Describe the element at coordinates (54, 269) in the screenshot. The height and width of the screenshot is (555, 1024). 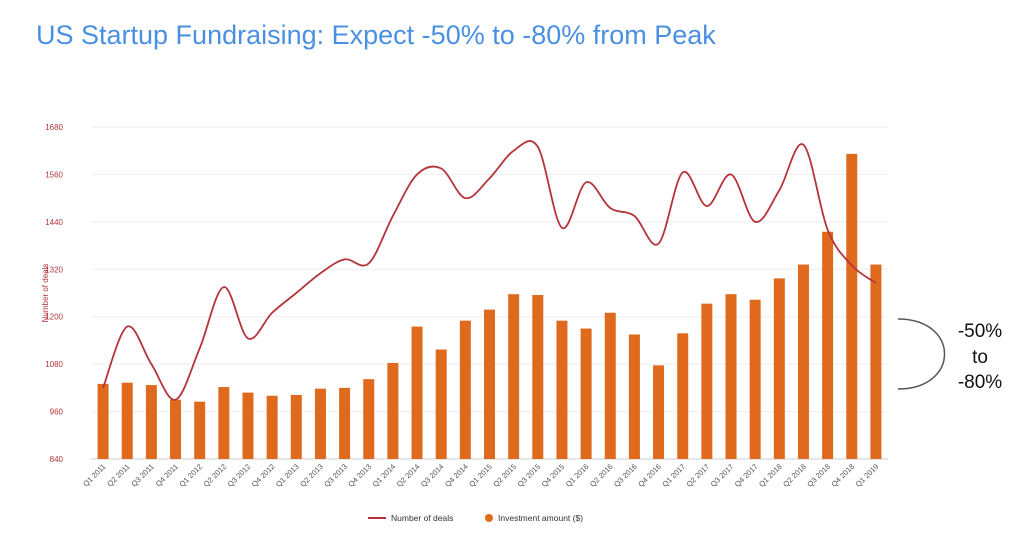
I see `y-tick-label: 1320` at that location.